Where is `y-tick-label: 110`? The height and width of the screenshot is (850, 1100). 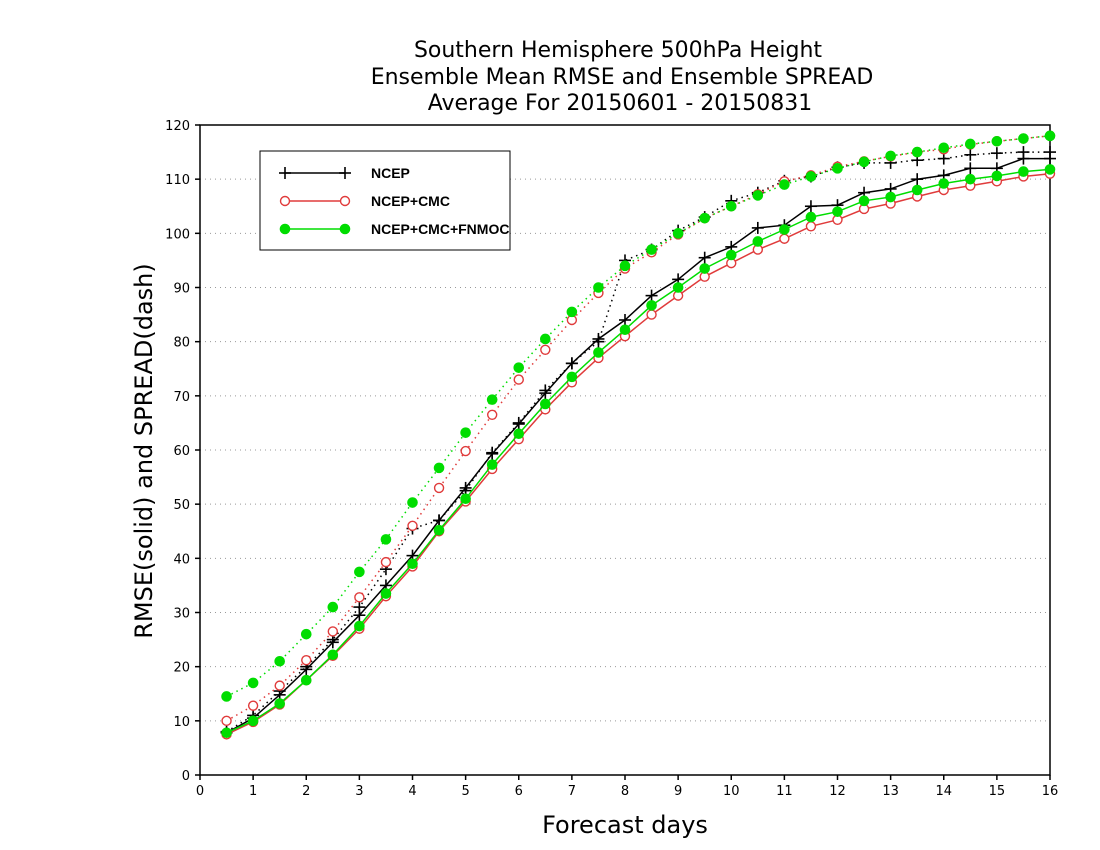
y-tick-label: 110 is located at coordinates (177, 180).